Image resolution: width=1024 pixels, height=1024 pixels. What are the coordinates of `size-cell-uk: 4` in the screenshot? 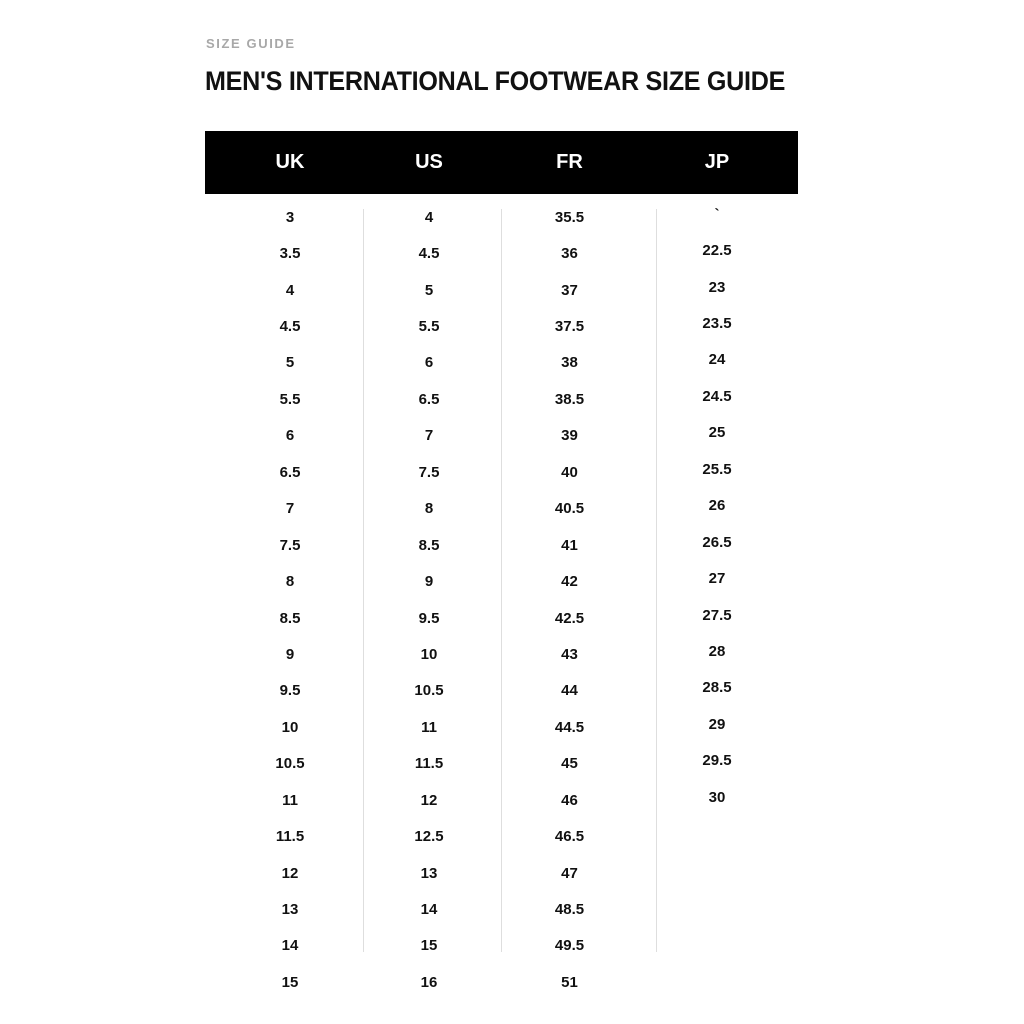 It's located at (290, 290).